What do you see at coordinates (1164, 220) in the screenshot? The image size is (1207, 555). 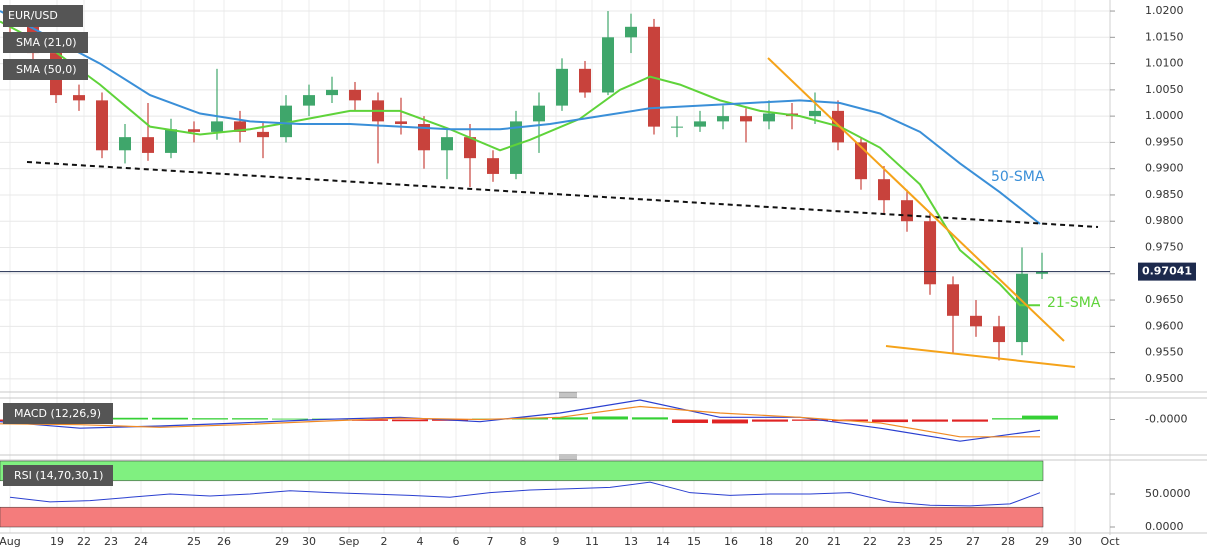 I see `y-tick-label: 0.9800` at bounding box center [1164, 220].